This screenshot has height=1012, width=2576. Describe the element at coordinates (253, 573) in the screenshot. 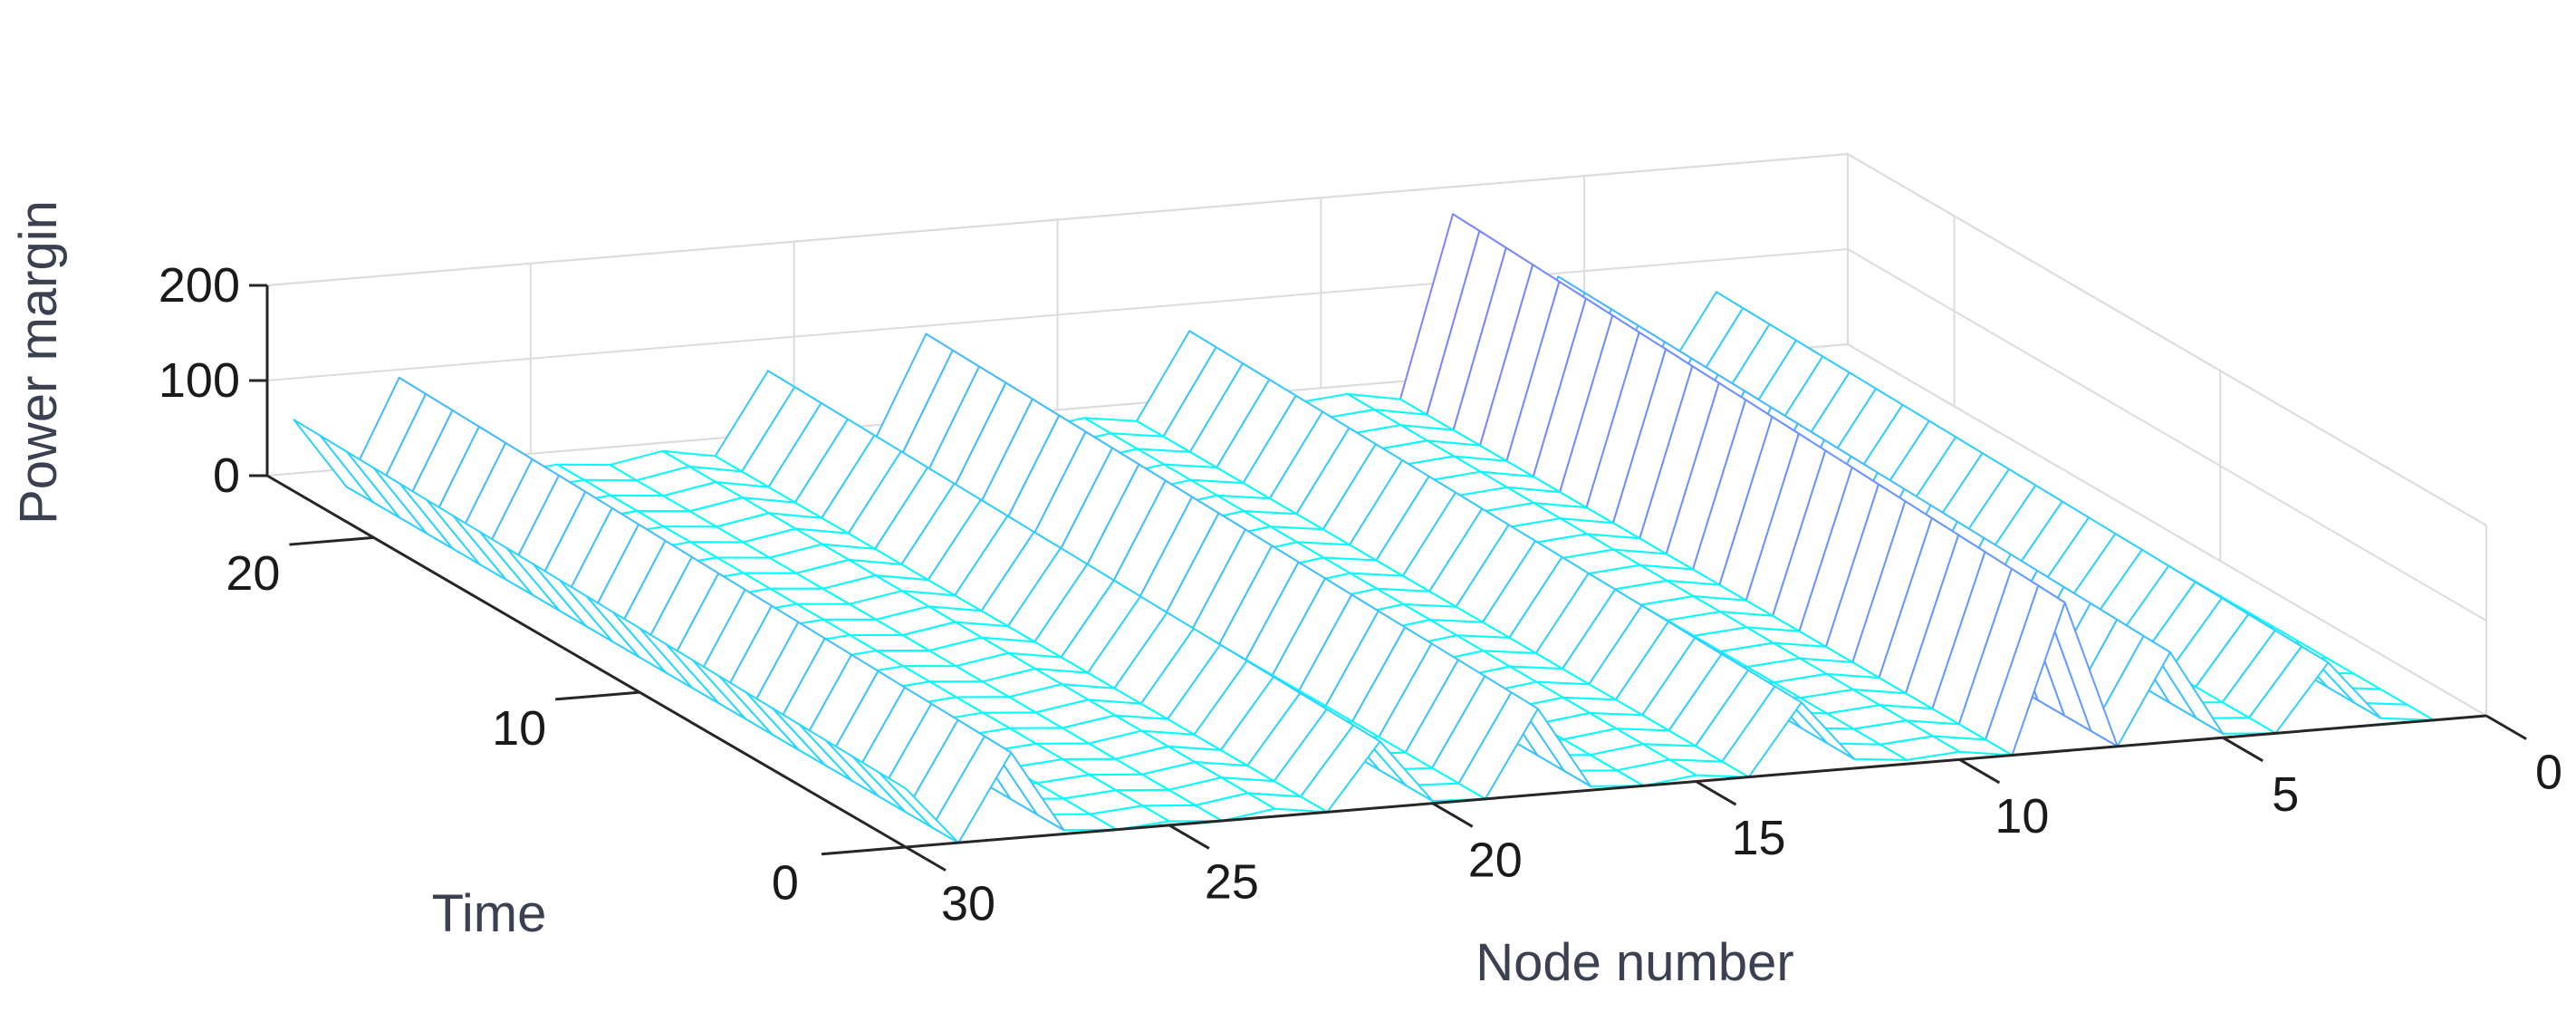

I see `time-tick-label: 20` at that location.